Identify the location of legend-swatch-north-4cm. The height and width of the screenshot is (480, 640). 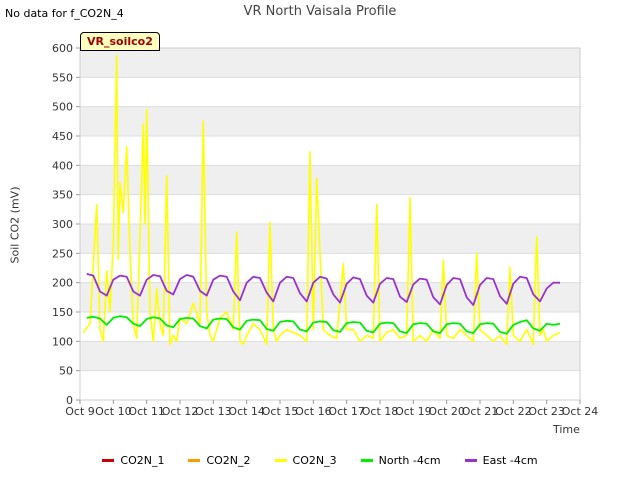
(366, 460).